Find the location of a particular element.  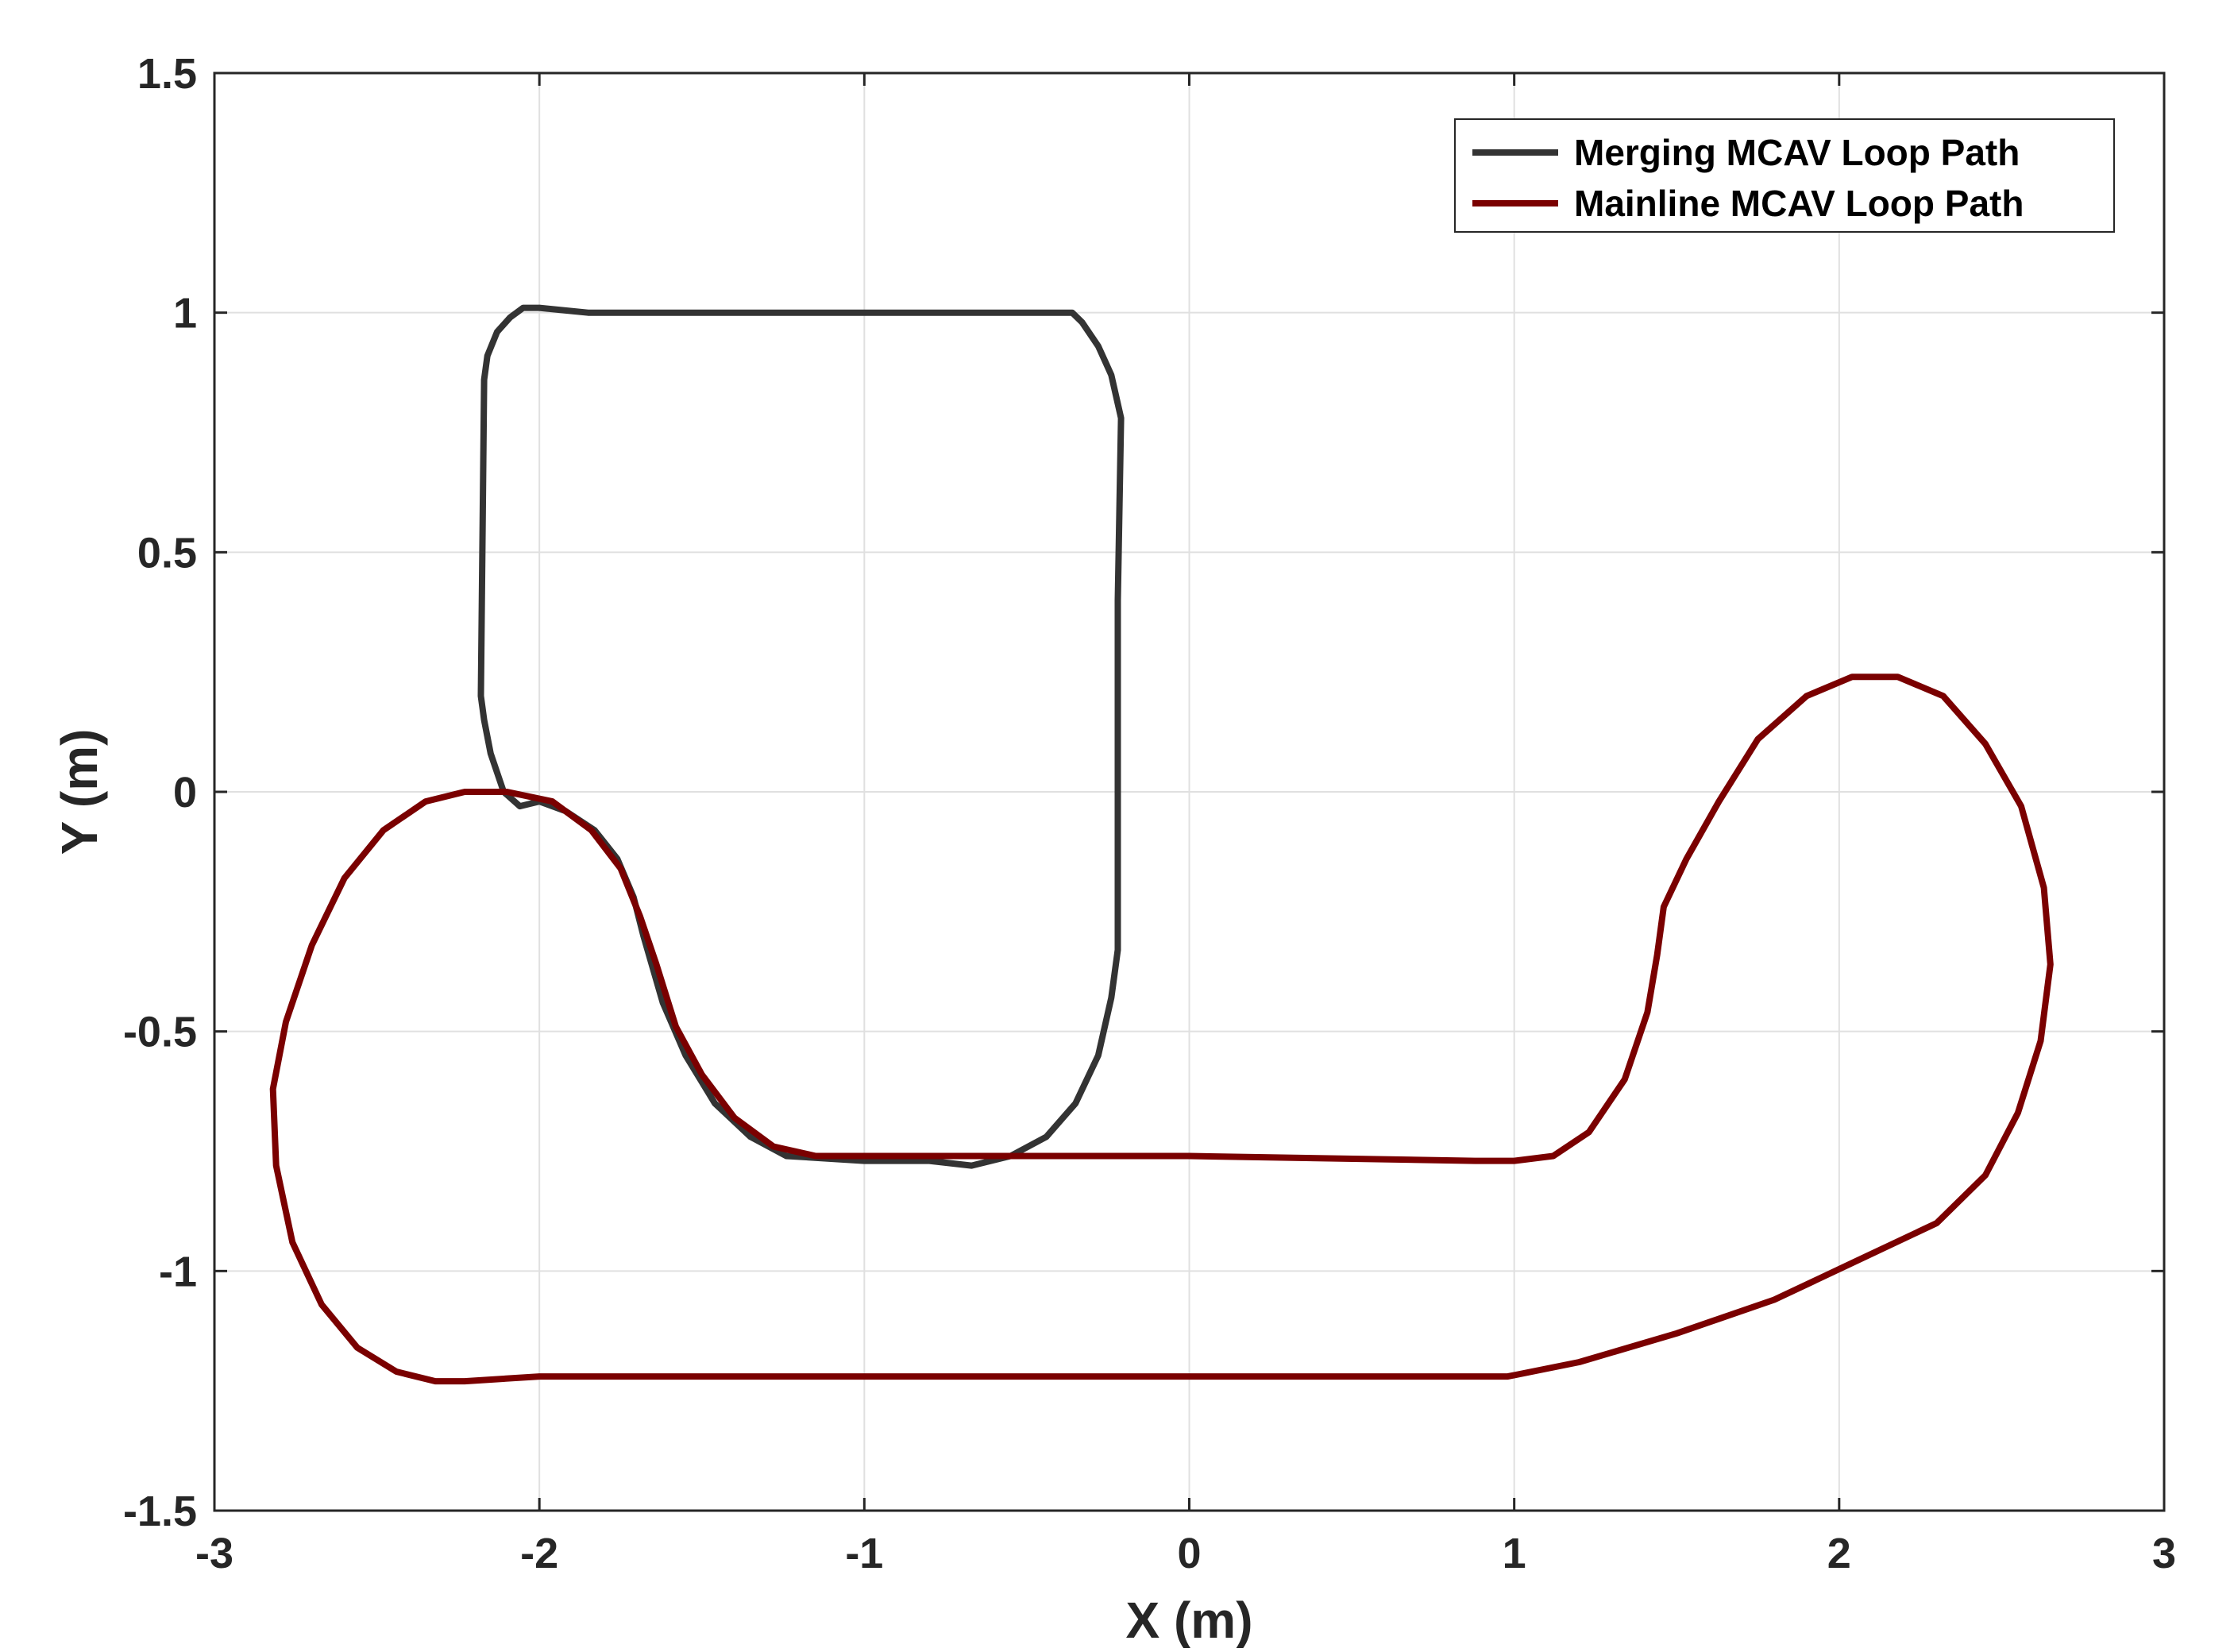

y-tick-label: 0.5 is located at coordinates (167, 553).